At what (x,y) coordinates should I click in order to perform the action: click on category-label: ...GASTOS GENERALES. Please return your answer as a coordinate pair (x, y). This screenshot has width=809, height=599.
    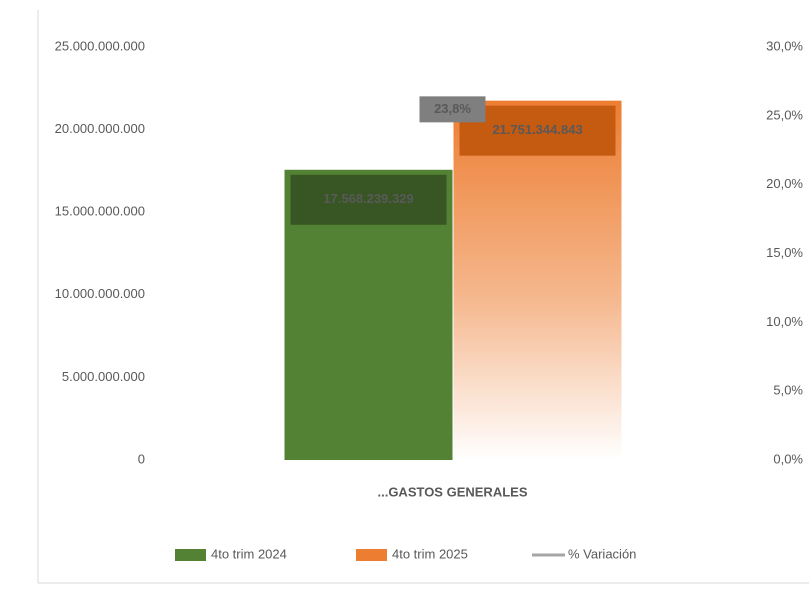
    Looking at the image, I should click on (452, 491).